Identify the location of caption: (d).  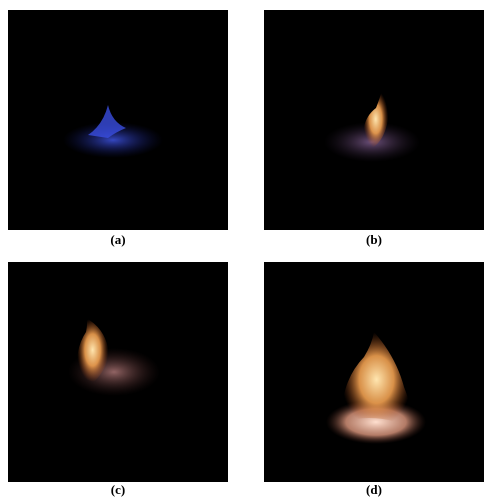
(374, 489).